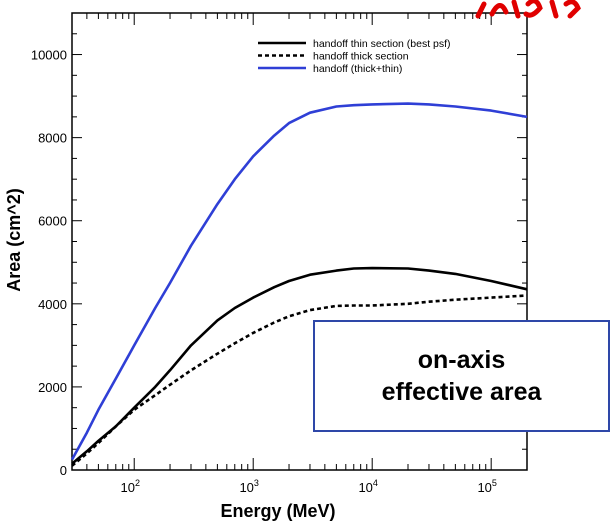 The image size is (613, 527). What do you see at coordinates (367, 486) in the screenshot?
I see `x-tick-label: 10⁴` at bounding box center [367, 486].